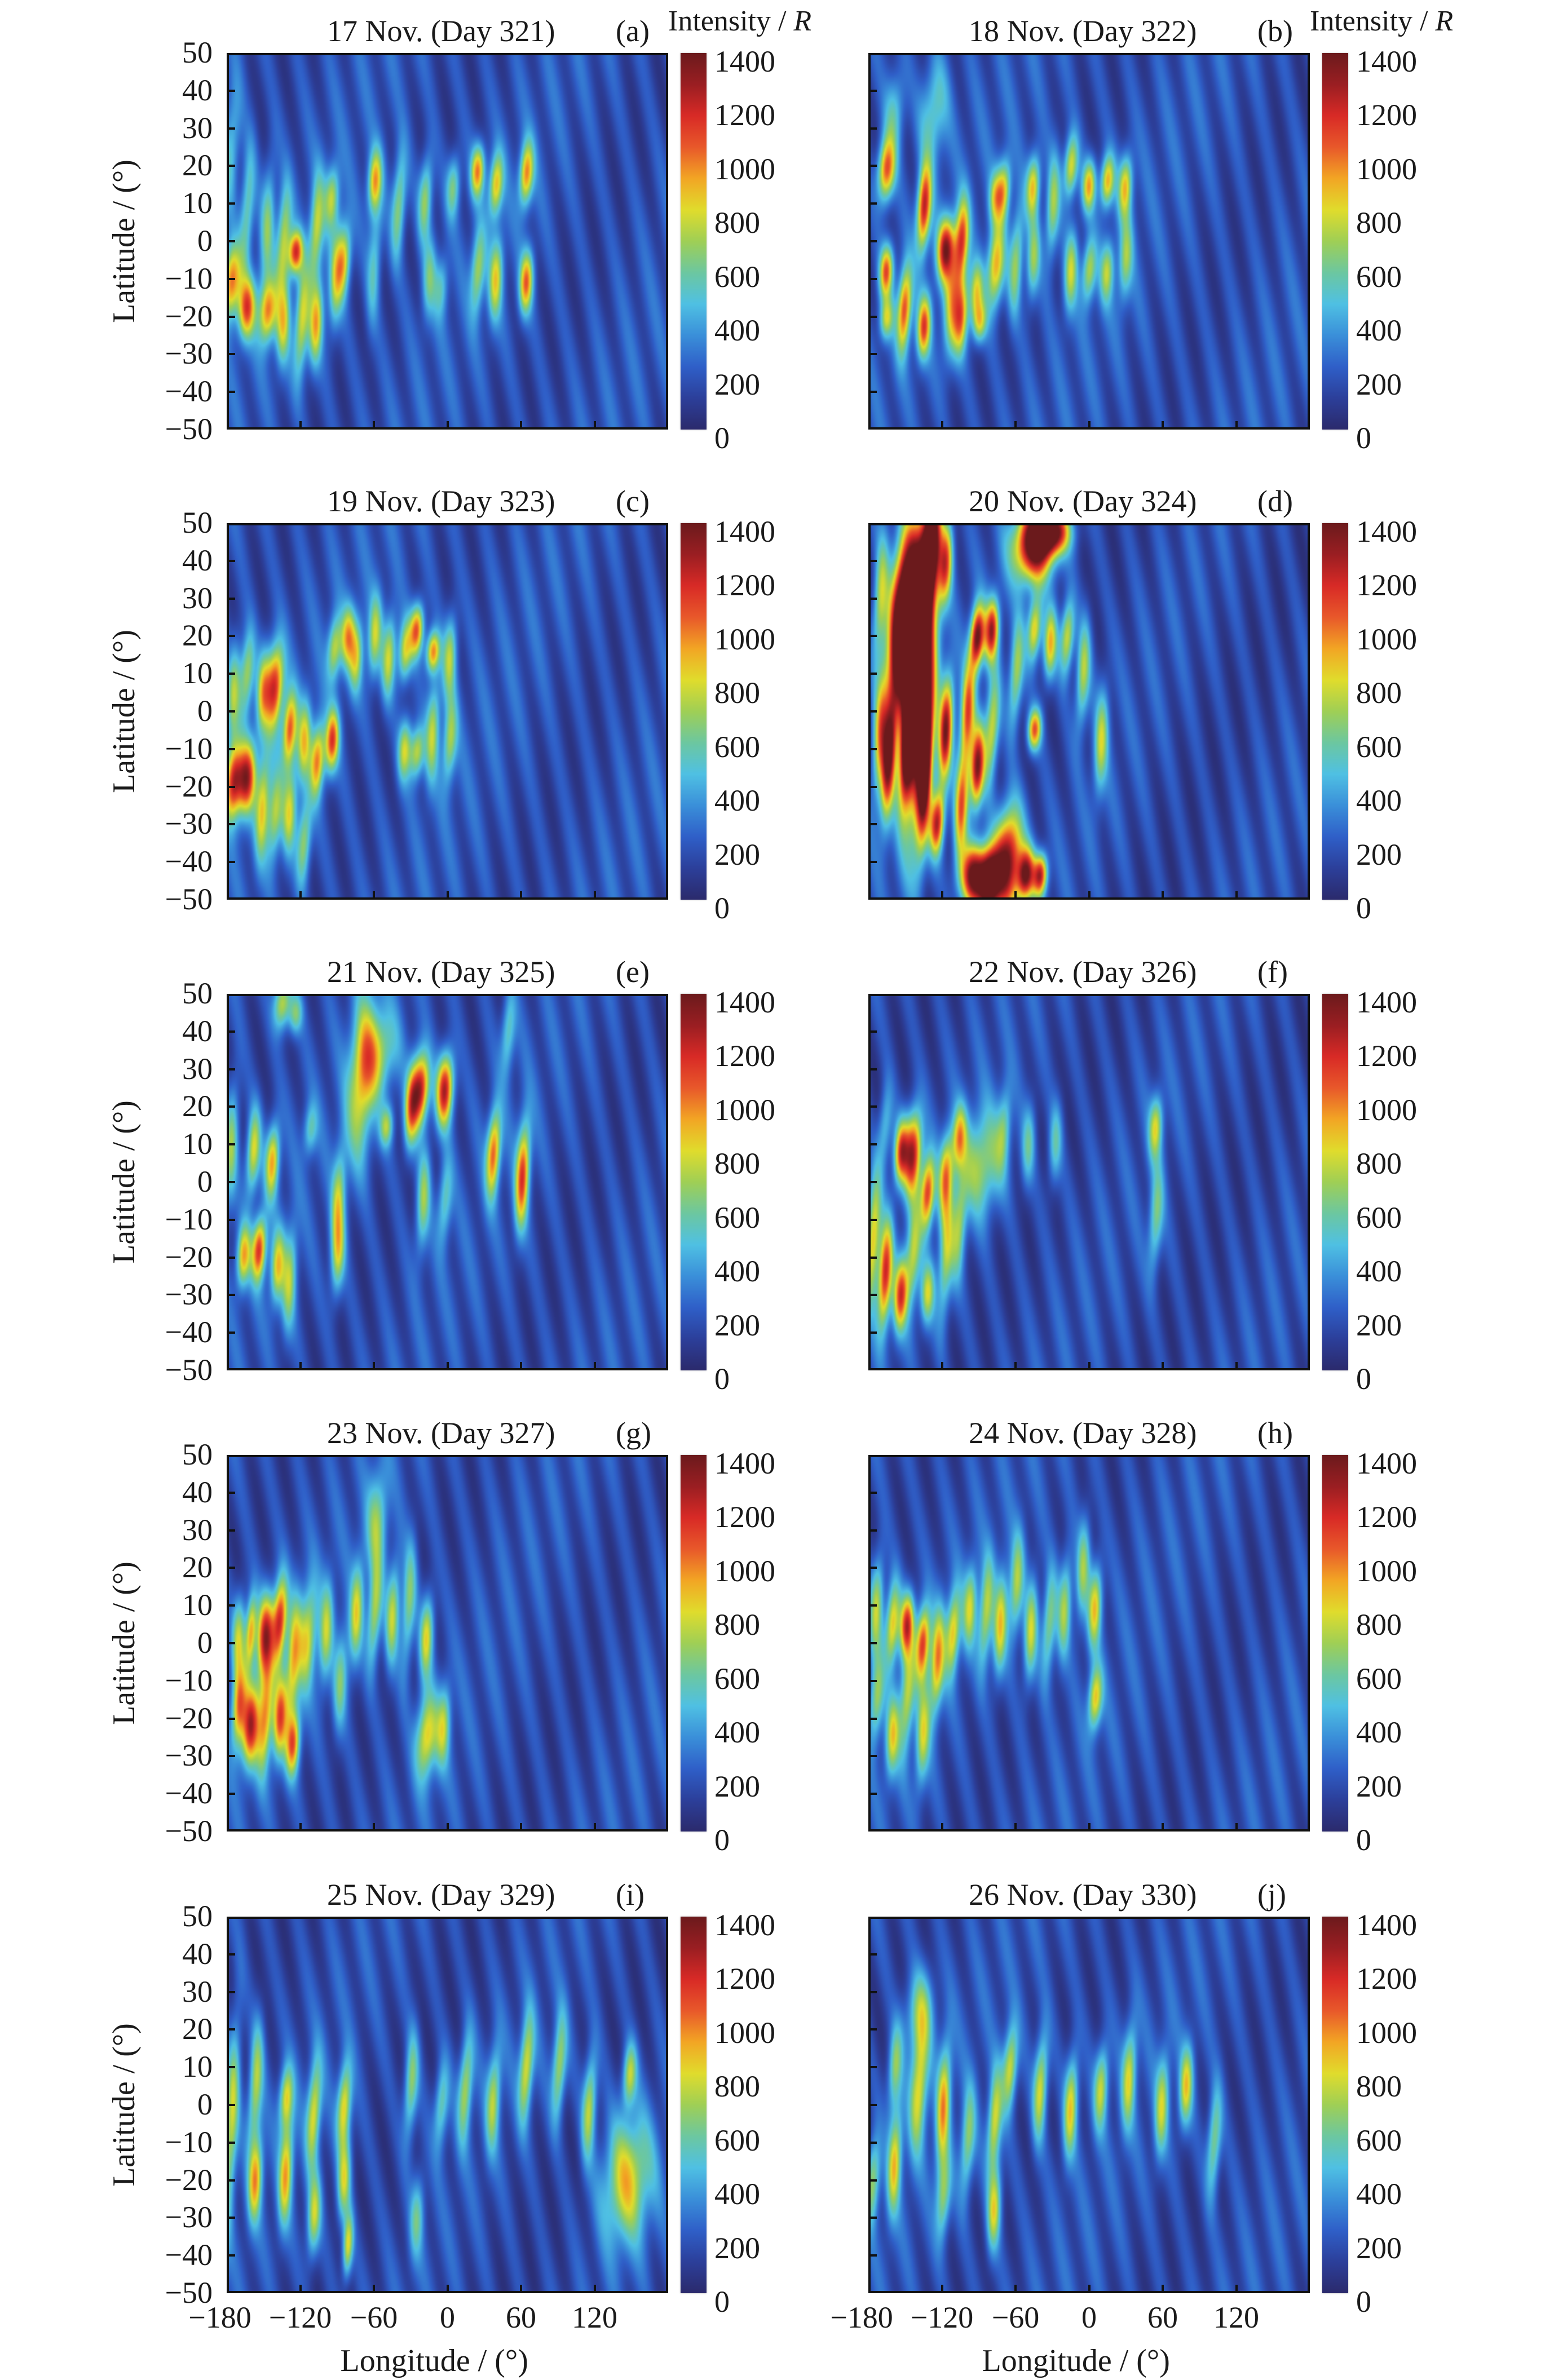 This screenshot has height=2380, width=1554. Describe the element at coordinates (1275, 1433) in the screenshot. I see `panel-letter: (h)` at that location.